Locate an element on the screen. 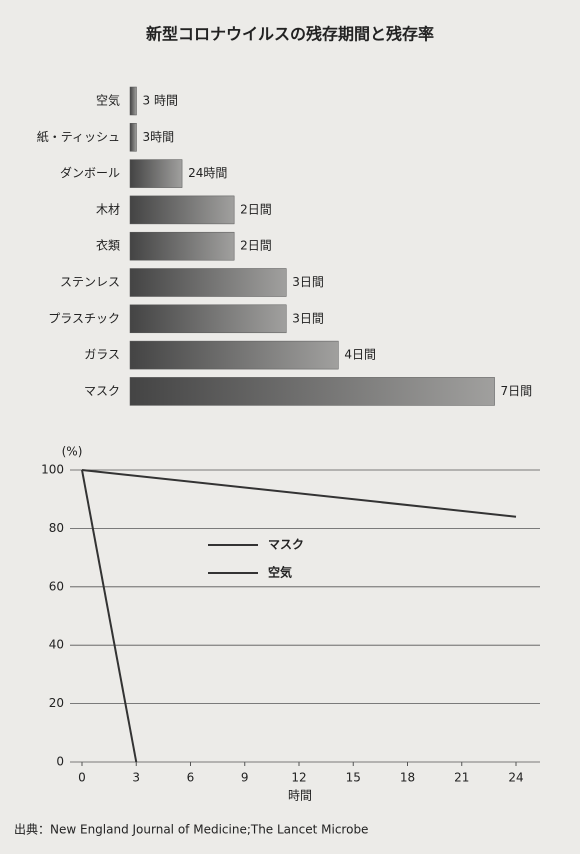 The height and width of the screenshot is (854, 580). x-tick-label: 18 is located at coordinates (407, 778).